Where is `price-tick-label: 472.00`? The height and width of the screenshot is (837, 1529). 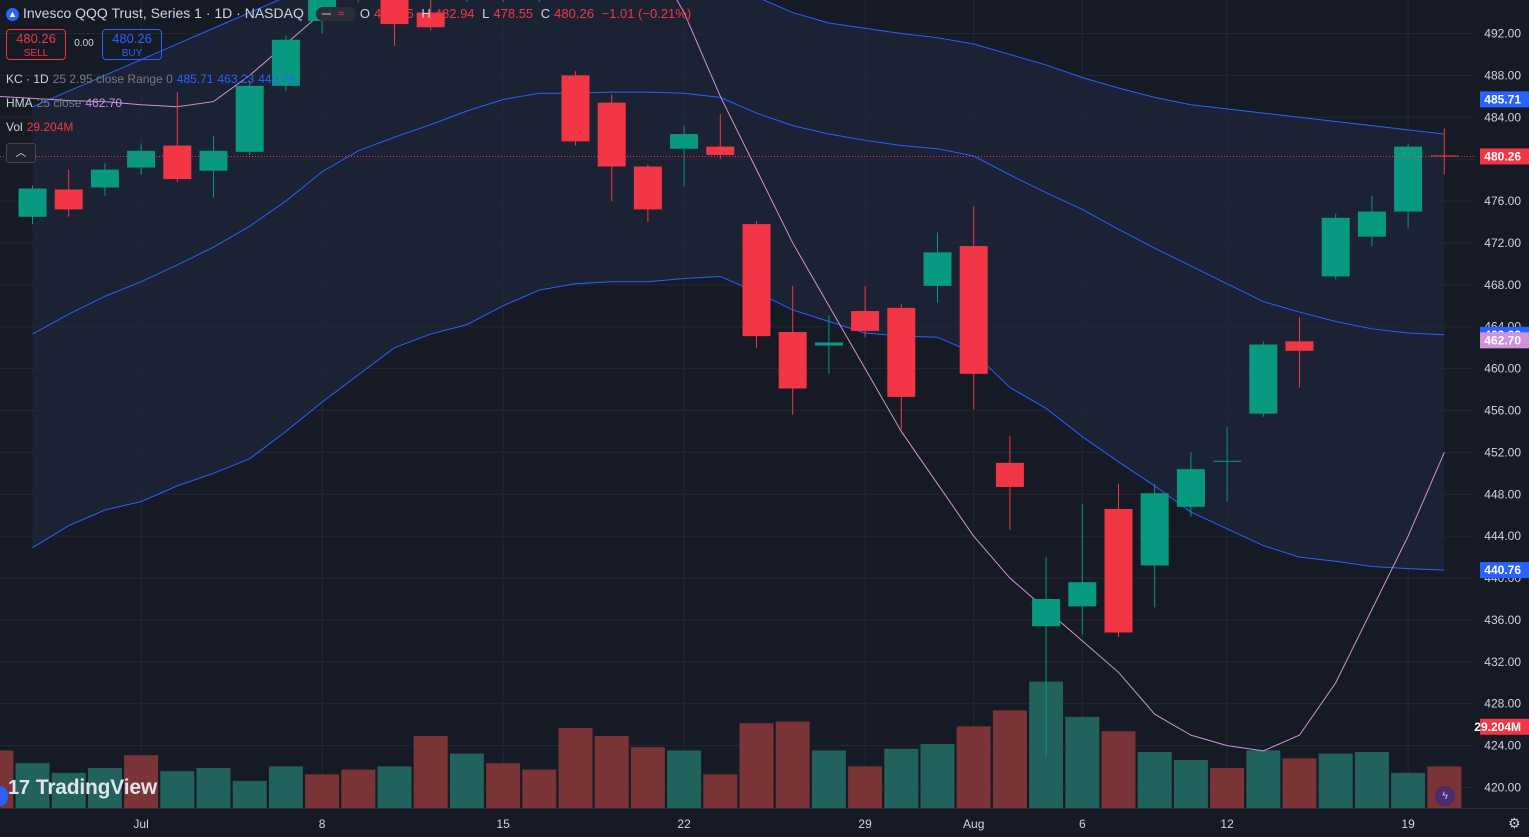
price-tick-label: 472.00 is located at coordinates (1502, 243).